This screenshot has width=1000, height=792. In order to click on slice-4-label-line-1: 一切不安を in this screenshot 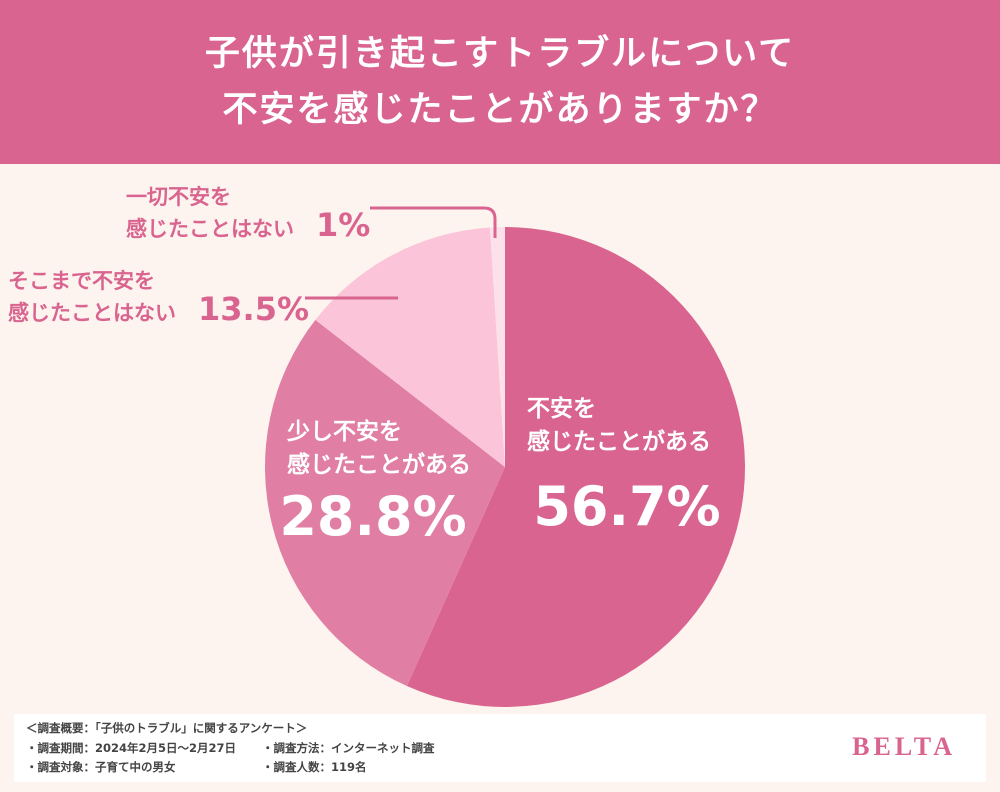, I will do `click(178, 197)`.